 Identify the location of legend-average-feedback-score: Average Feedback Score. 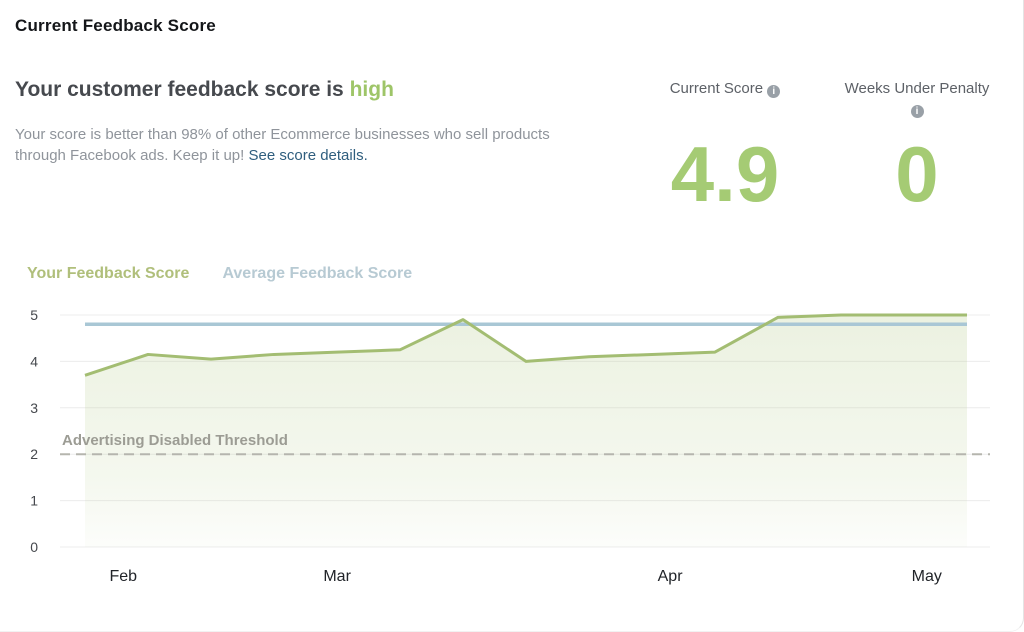
(317, 273).